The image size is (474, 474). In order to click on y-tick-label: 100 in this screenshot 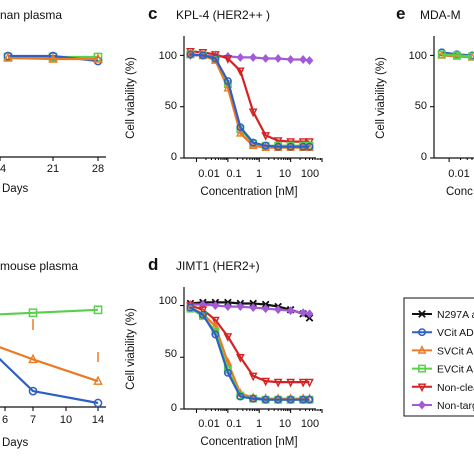, I will do `click(168, 56)`.